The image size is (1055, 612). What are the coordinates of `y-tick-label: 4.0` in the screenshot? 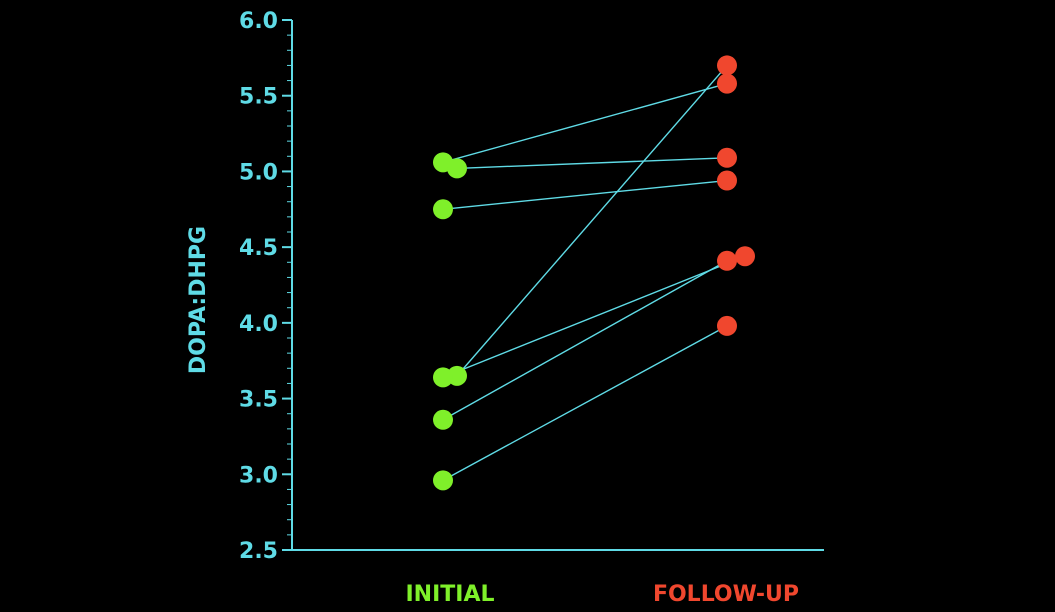 It's located at (258, 324).